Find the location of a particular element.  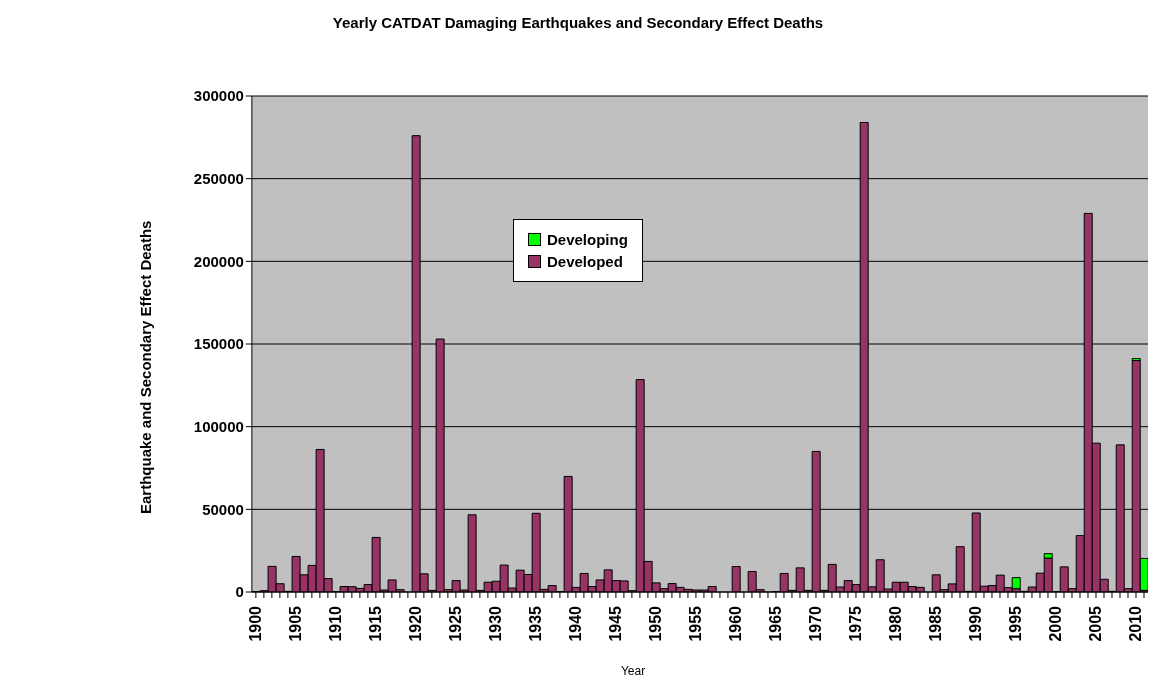

x-tick-label: 1945 is located at coordinates (616, 623).